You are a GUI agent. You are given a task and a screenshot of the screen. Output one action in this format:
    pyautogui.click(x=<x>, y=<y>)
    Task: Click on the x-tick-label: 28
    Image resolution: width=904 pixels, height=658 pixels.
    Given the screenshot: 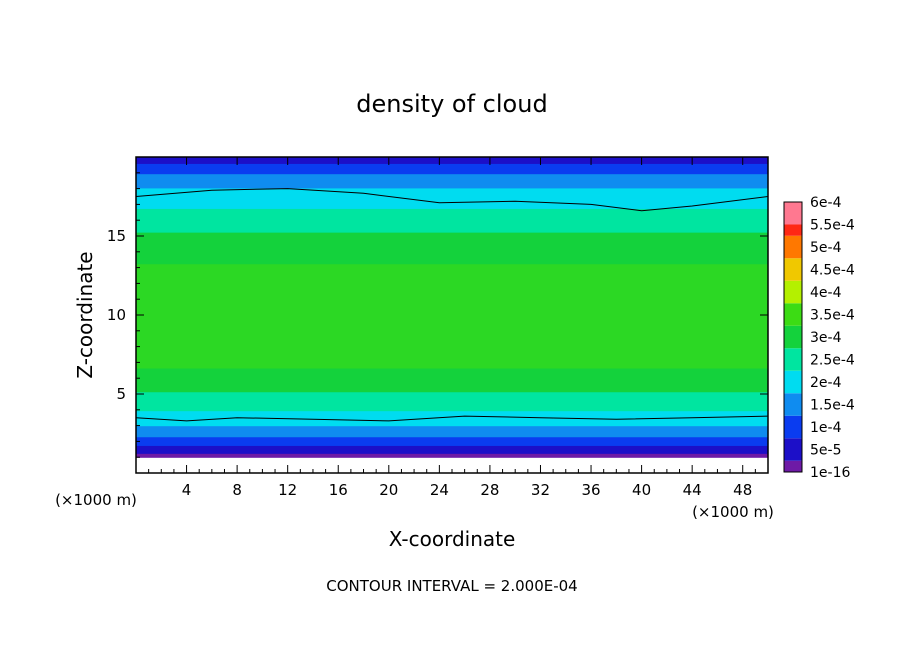 What is the action you would take?
    pyautogui.click(x=489, y=490)
    